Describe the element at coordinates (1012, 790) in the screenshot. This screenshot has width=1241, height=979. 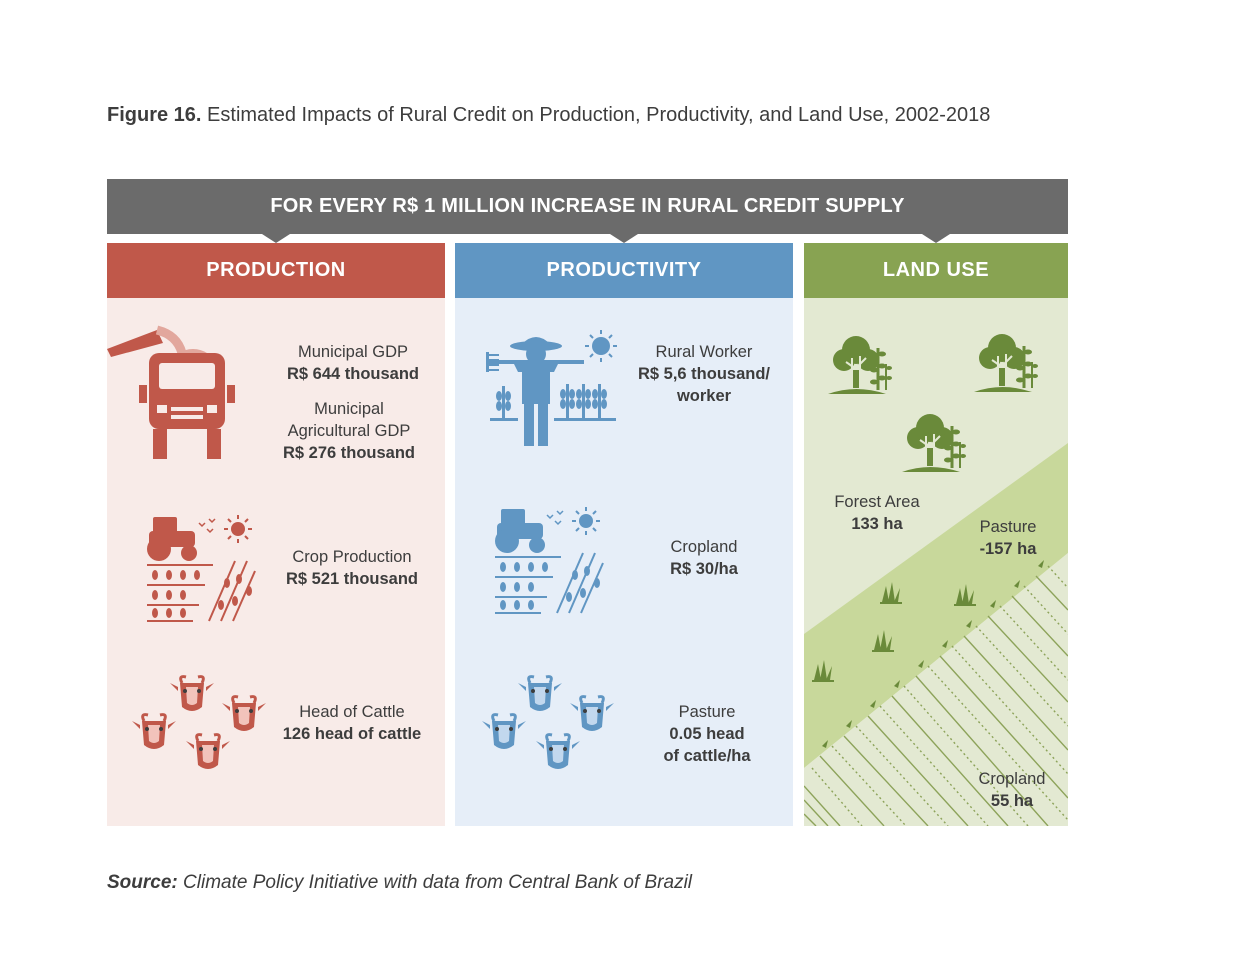
I see `cropland-land-label: Cropland 55 ha` at that location.